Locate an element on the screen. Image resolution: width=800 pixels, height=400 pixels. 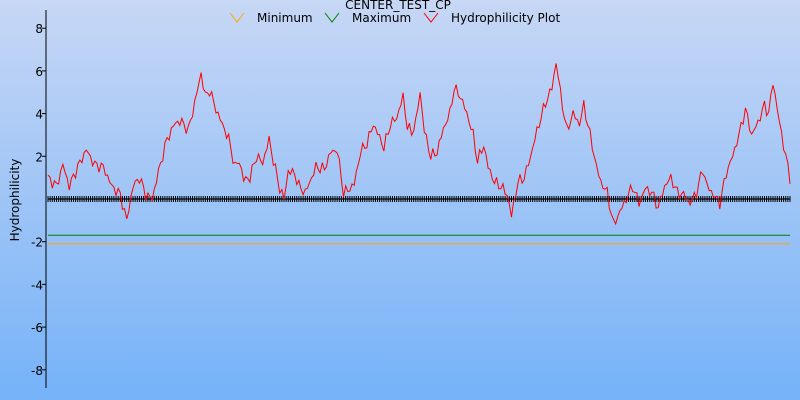
y-tick-label: -6 is located at coordinates (37, 328).